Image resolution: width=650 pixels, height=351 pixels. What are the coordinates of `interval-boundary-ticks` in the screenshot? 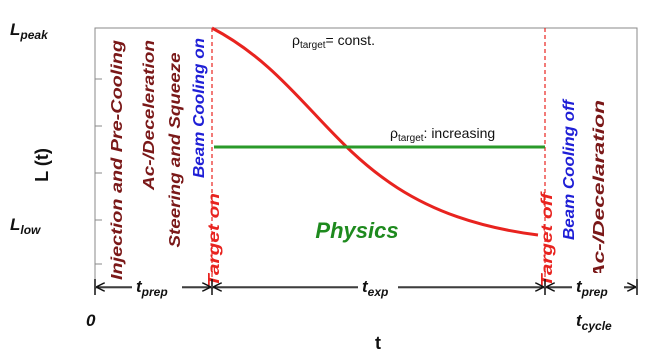 It's located at (366, 287).